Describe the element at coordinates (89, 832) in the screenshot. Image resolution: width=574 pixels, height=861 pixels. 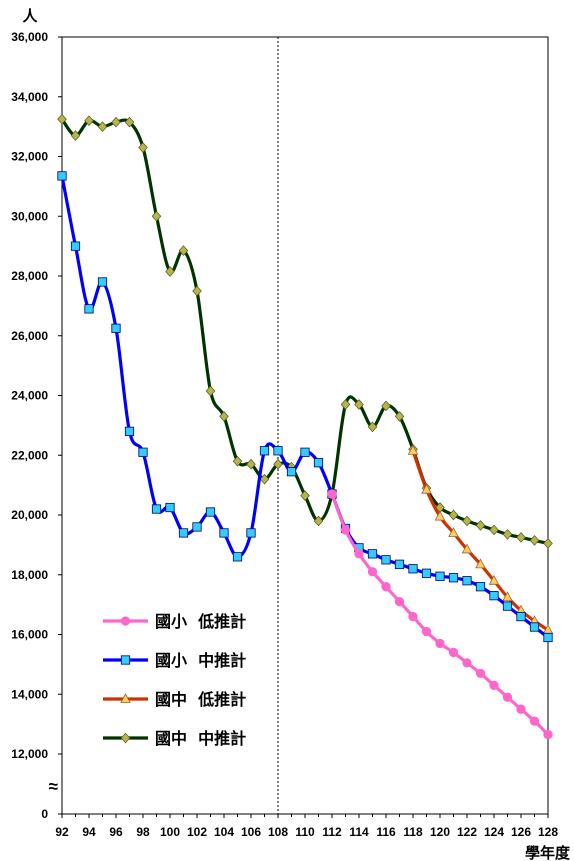
I see `x-tick-label: 94` at that location.